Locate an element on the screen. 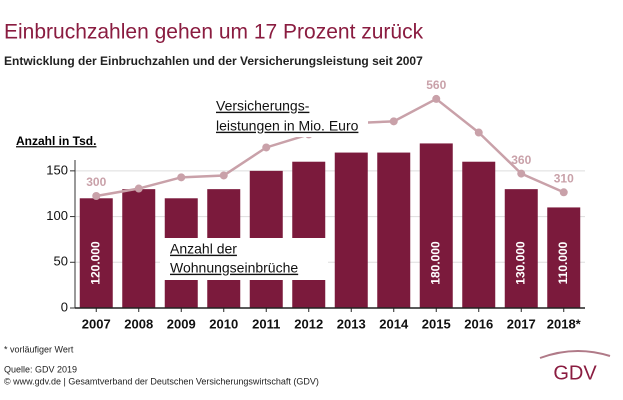  y-tick-label: 0 is located at coordinates (64, 306).